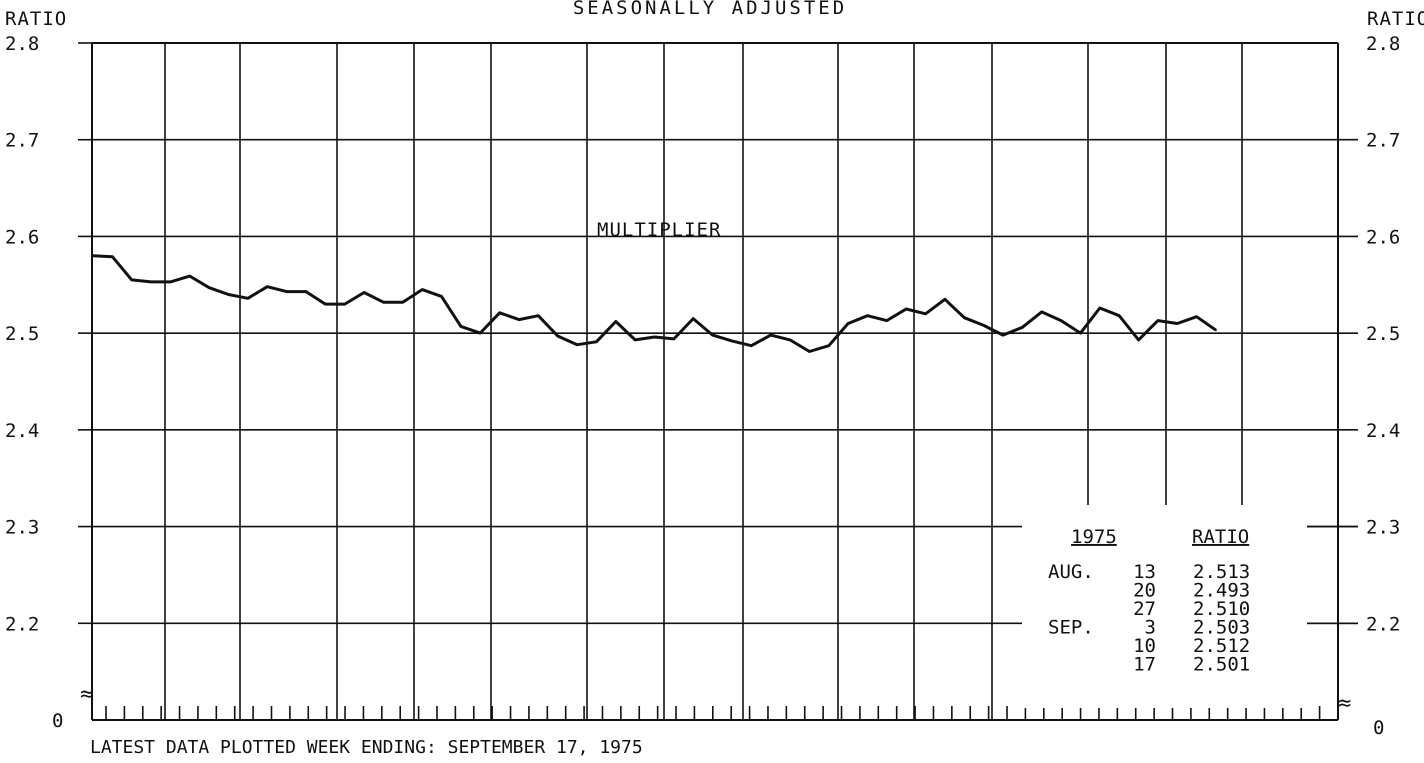  What do you see at coordinates (22, 334) in the screenshot?
I see `y-tick-label-left: 2.5` at bounding box center [22, 334].